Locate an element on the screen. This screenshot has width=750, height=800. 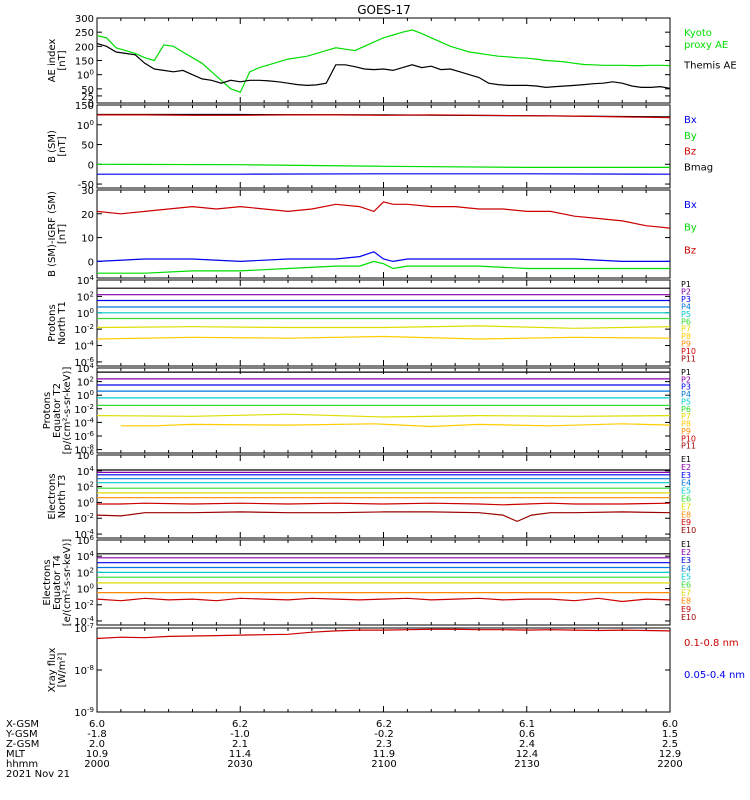
footer-row-label: X-GSM is located at coordinates (22, 724).